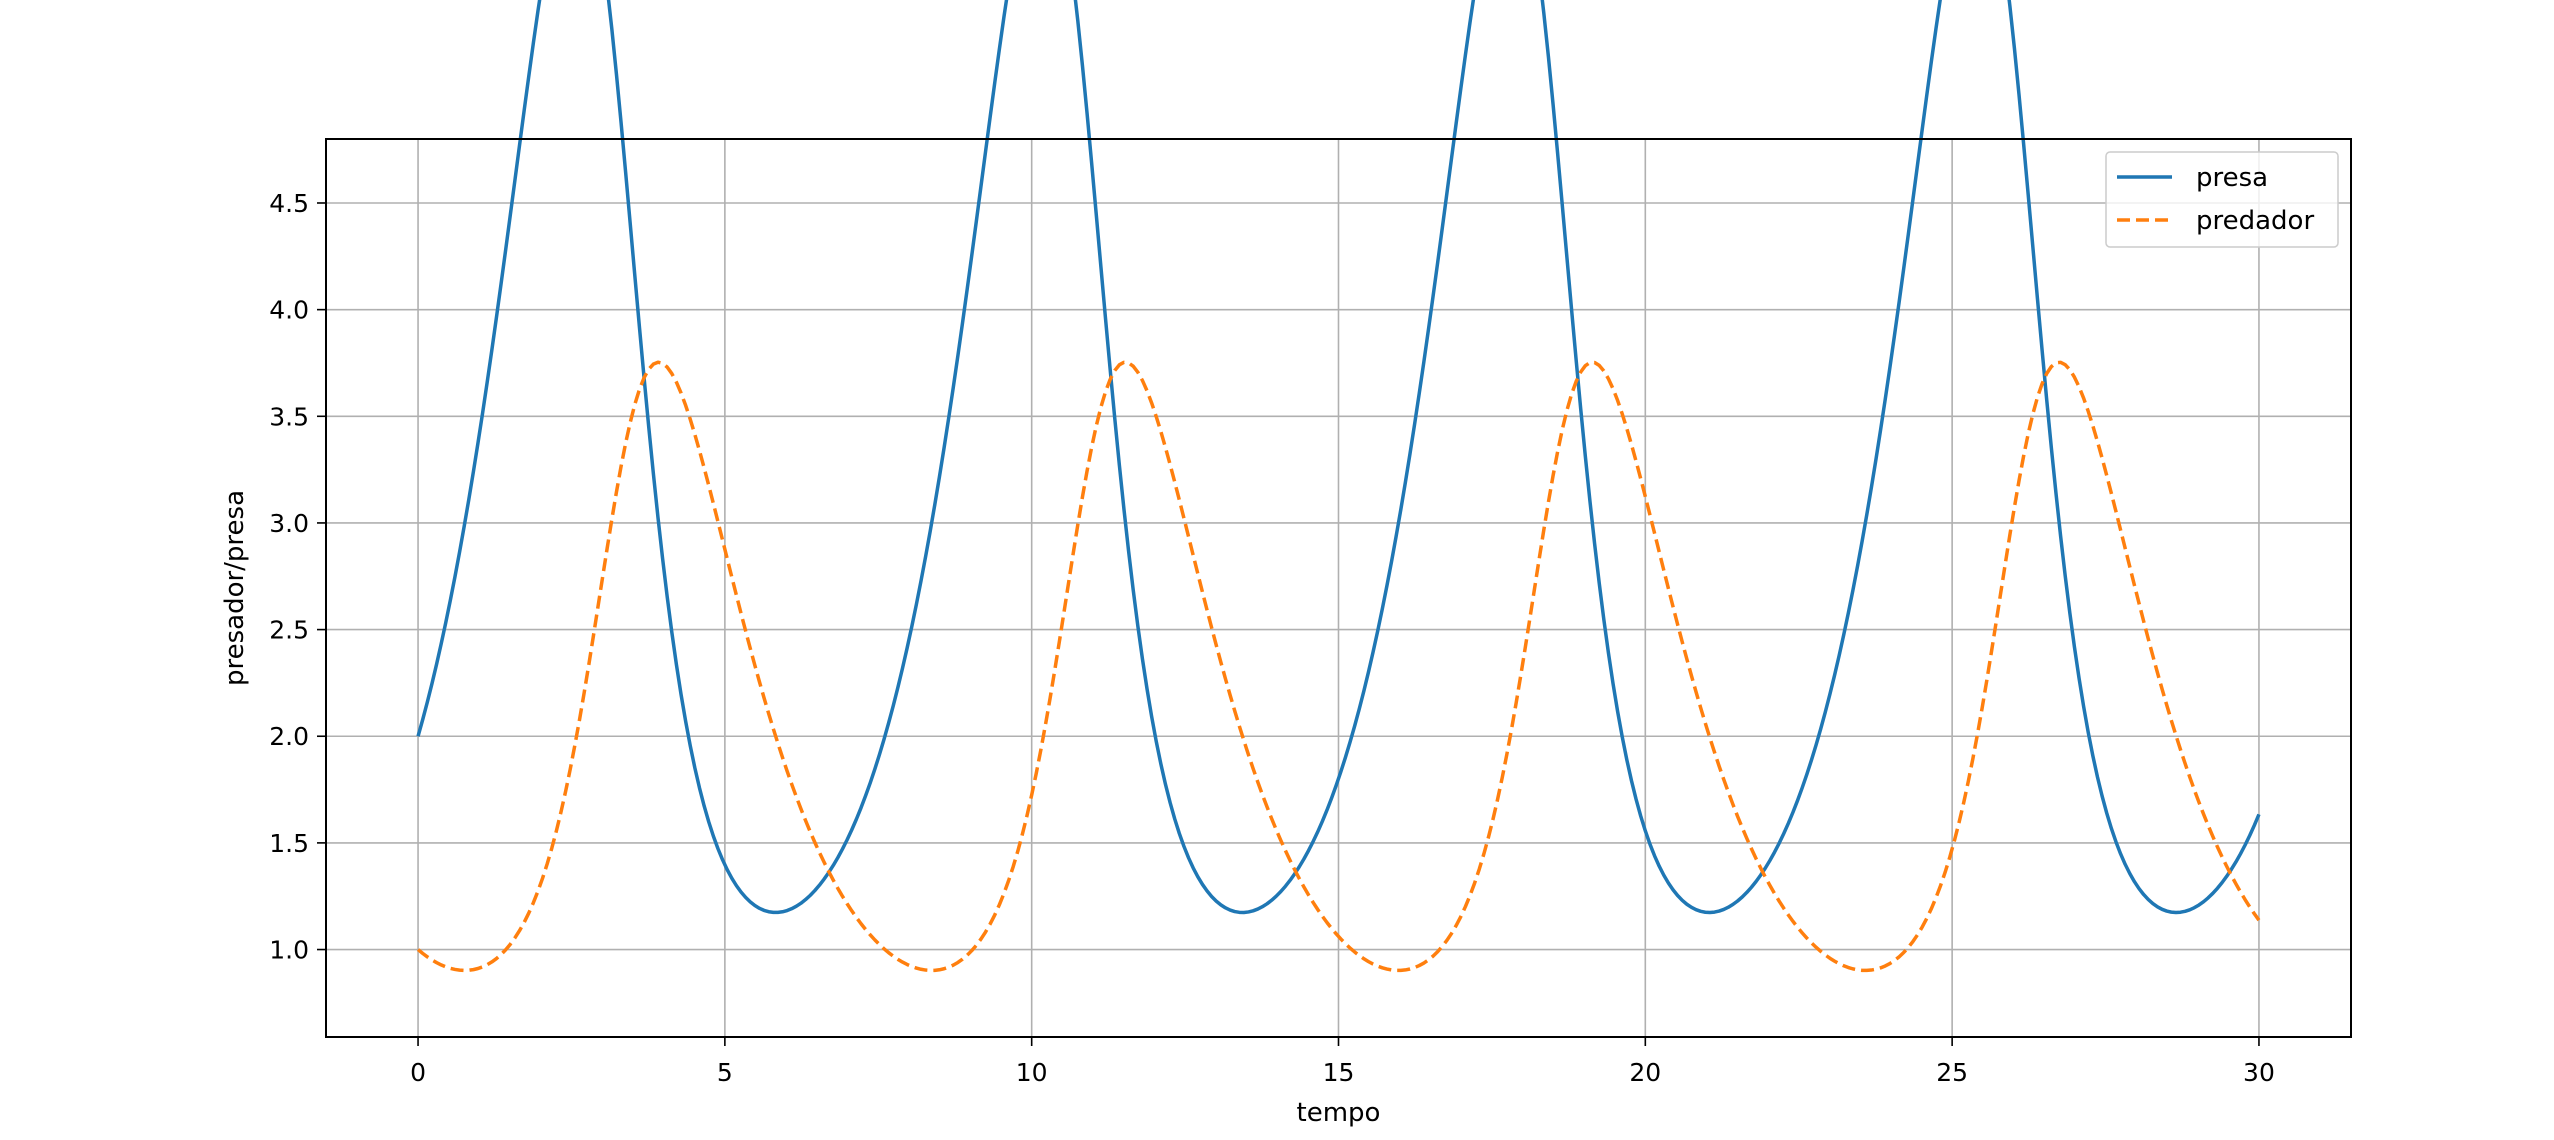  Describe the element at coordinates (289, 416) in the screenshot. I see `y-tick-label: 3.5` at that location.